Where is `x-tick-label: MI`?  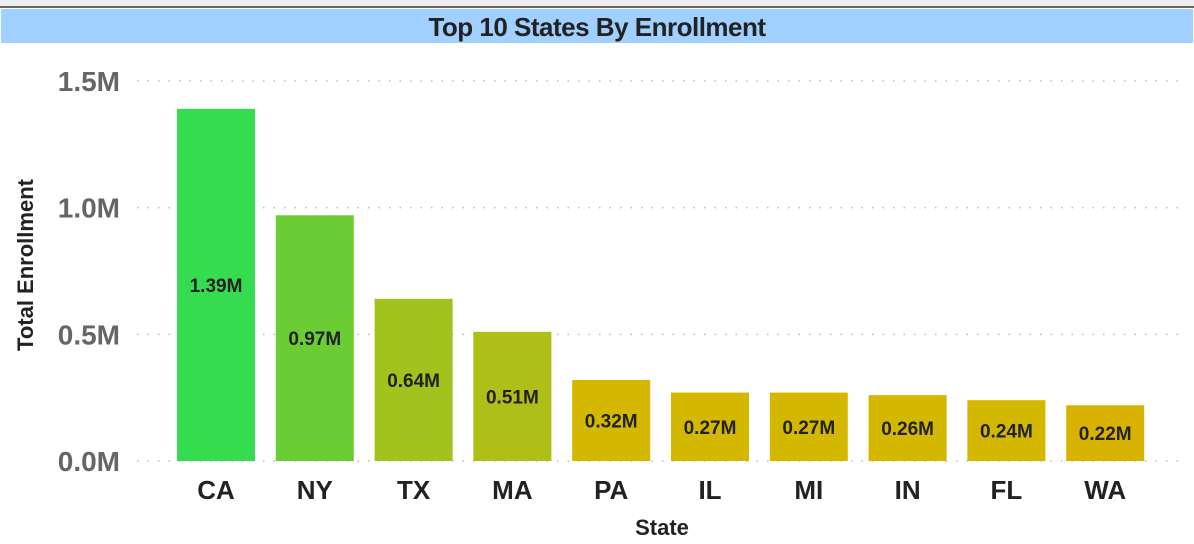
x-tick-label: MI is located at coordinates (808, 490).